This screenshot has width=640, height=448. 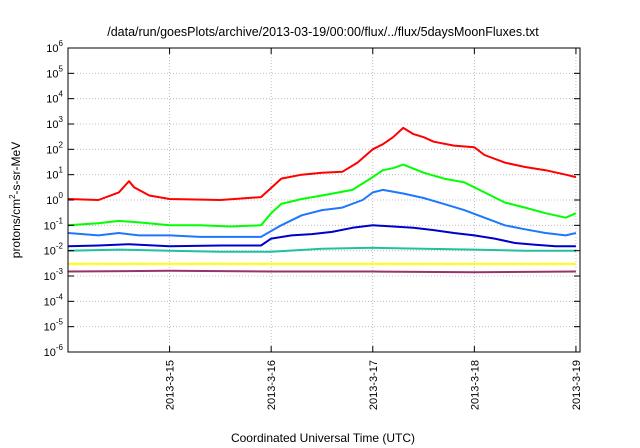 What do you see at coordinates (54, 326) in the screenshot?
I see `y-tick-label: 10⁻⁵` at bounding box center [54, 326].